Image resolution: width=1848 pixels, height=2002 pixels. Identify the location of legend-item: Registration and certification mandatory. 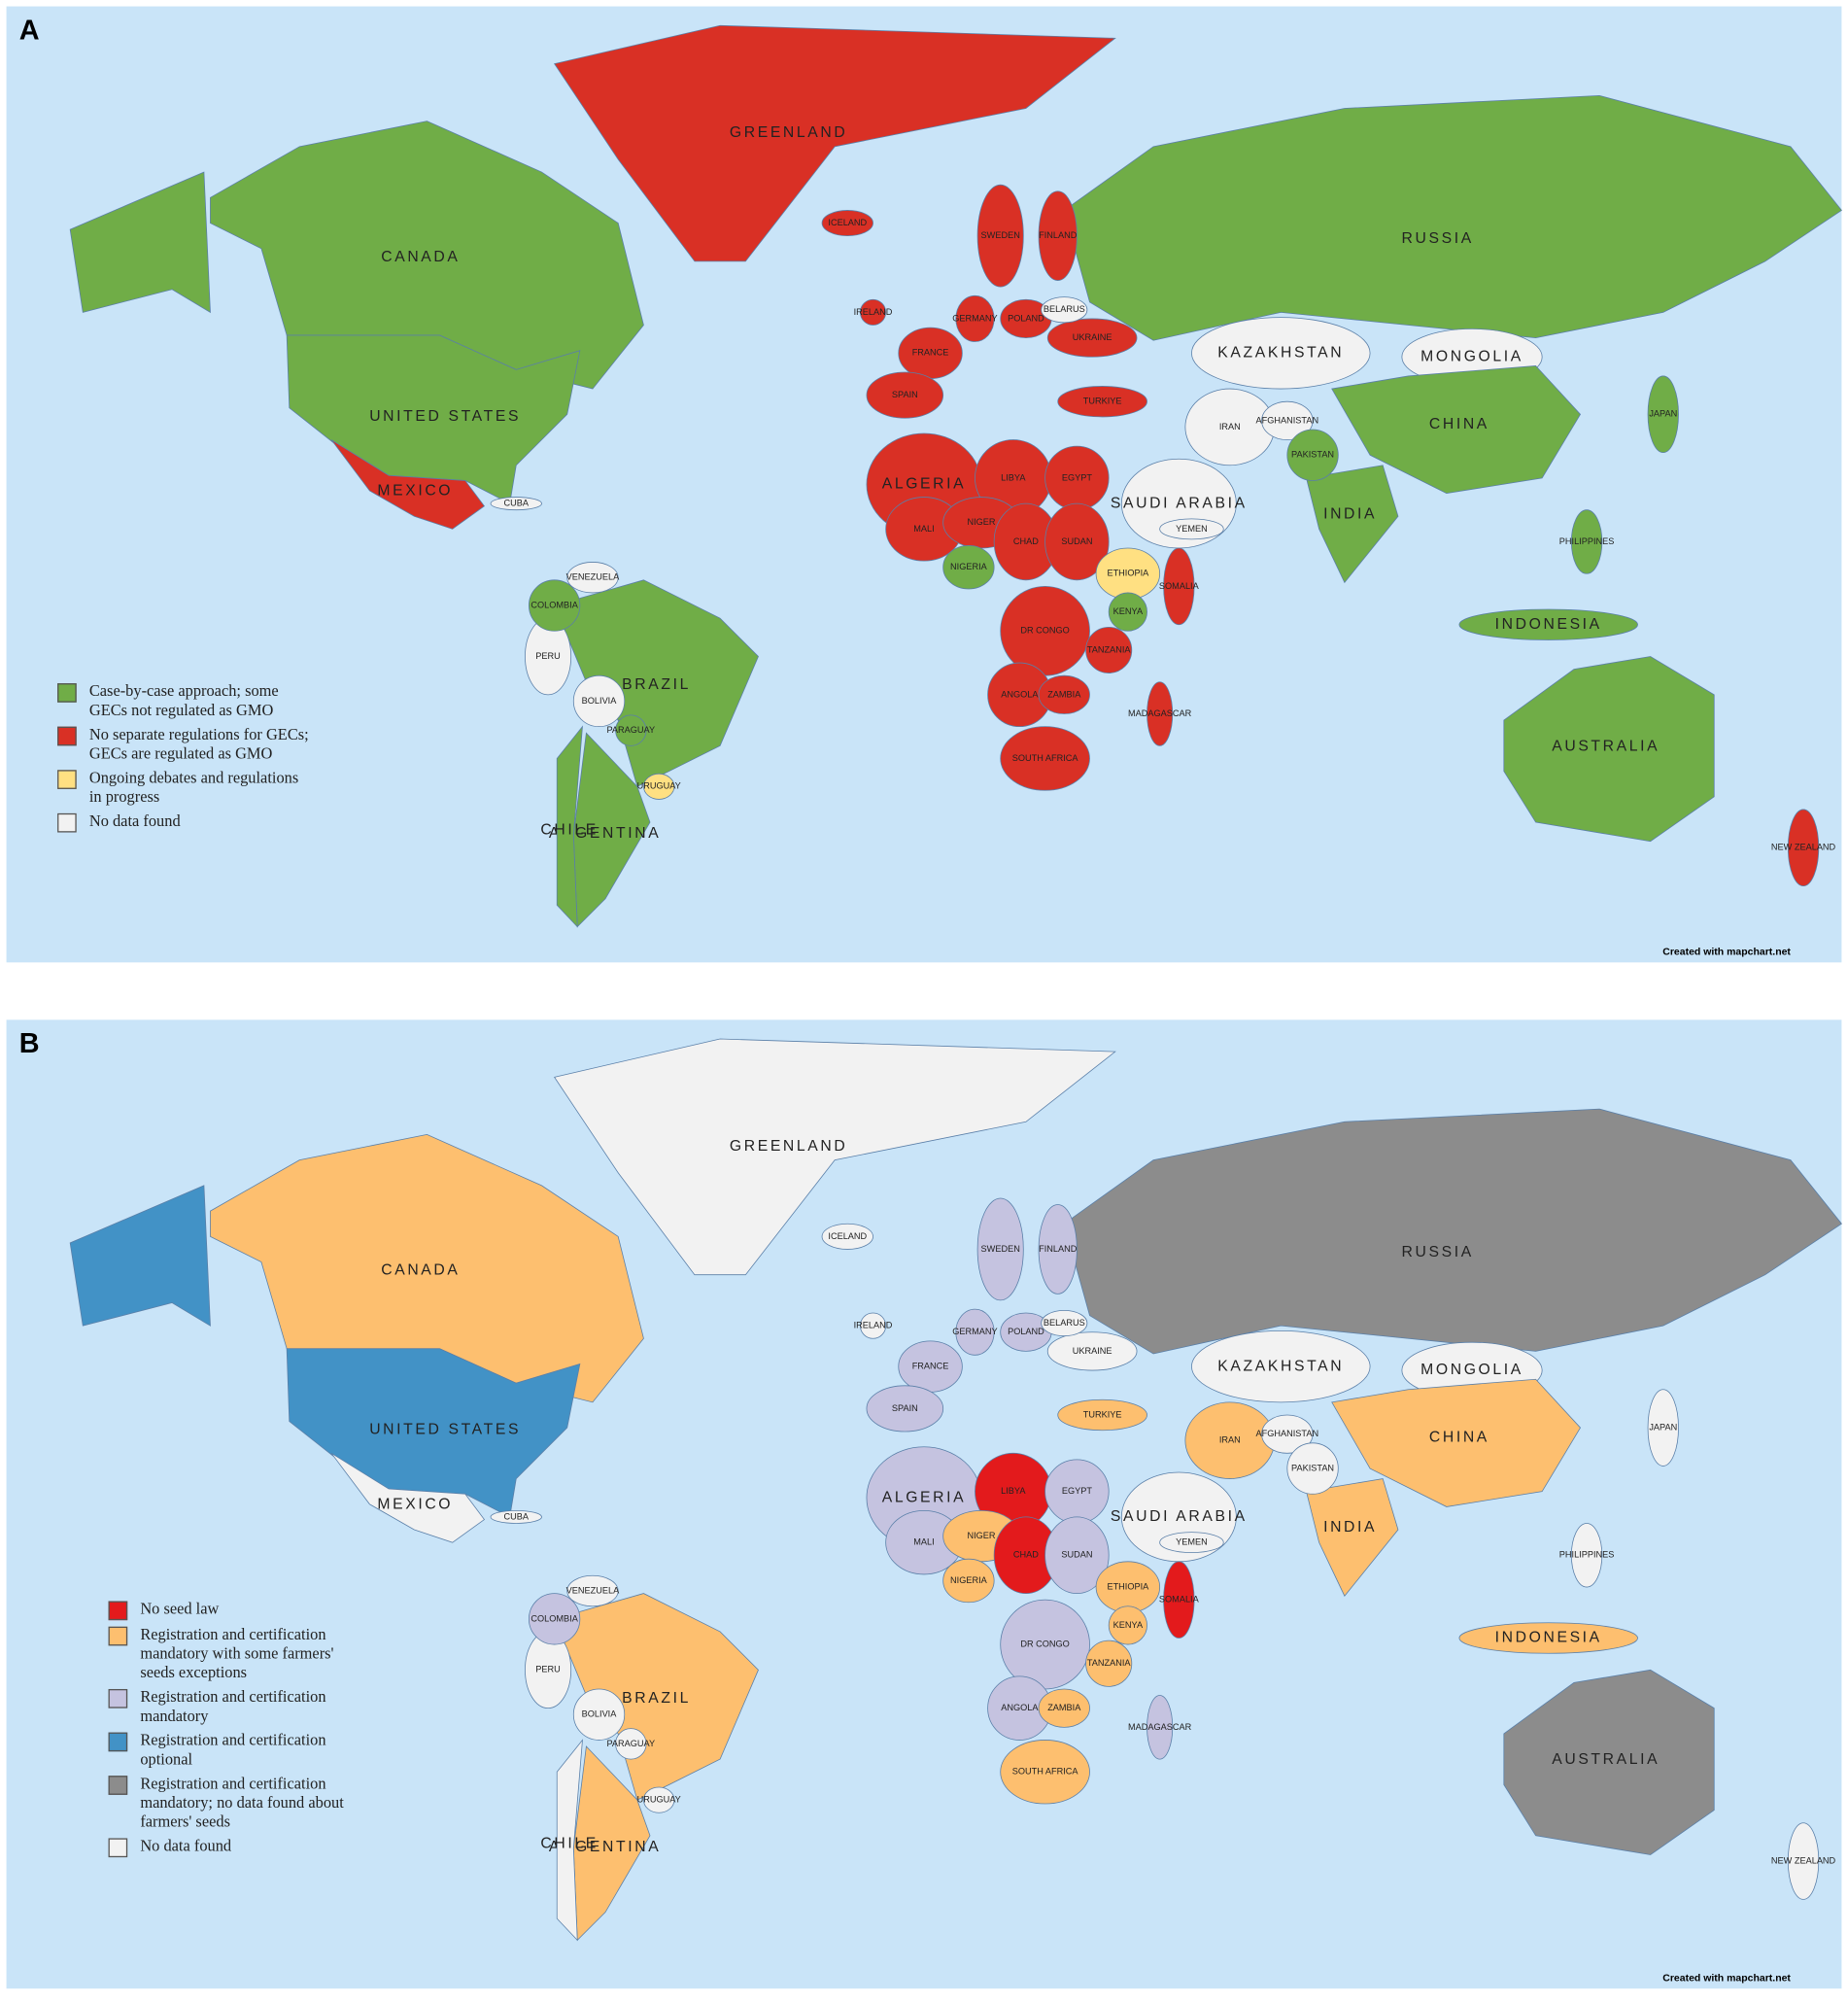
(235, 1706).